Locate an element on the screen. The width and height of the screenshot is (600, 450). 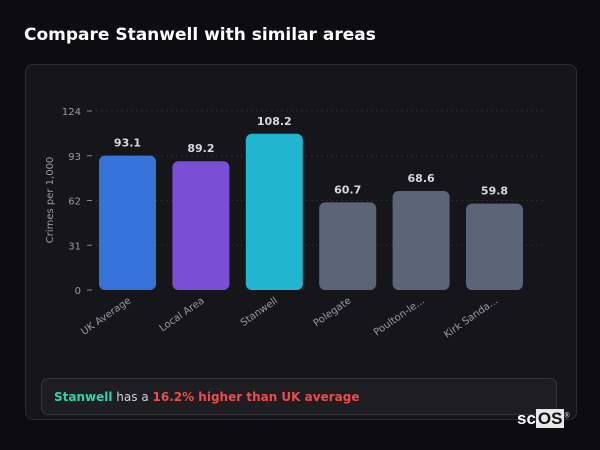
y-tick-label: 0 is located at coordinates (78, 291).